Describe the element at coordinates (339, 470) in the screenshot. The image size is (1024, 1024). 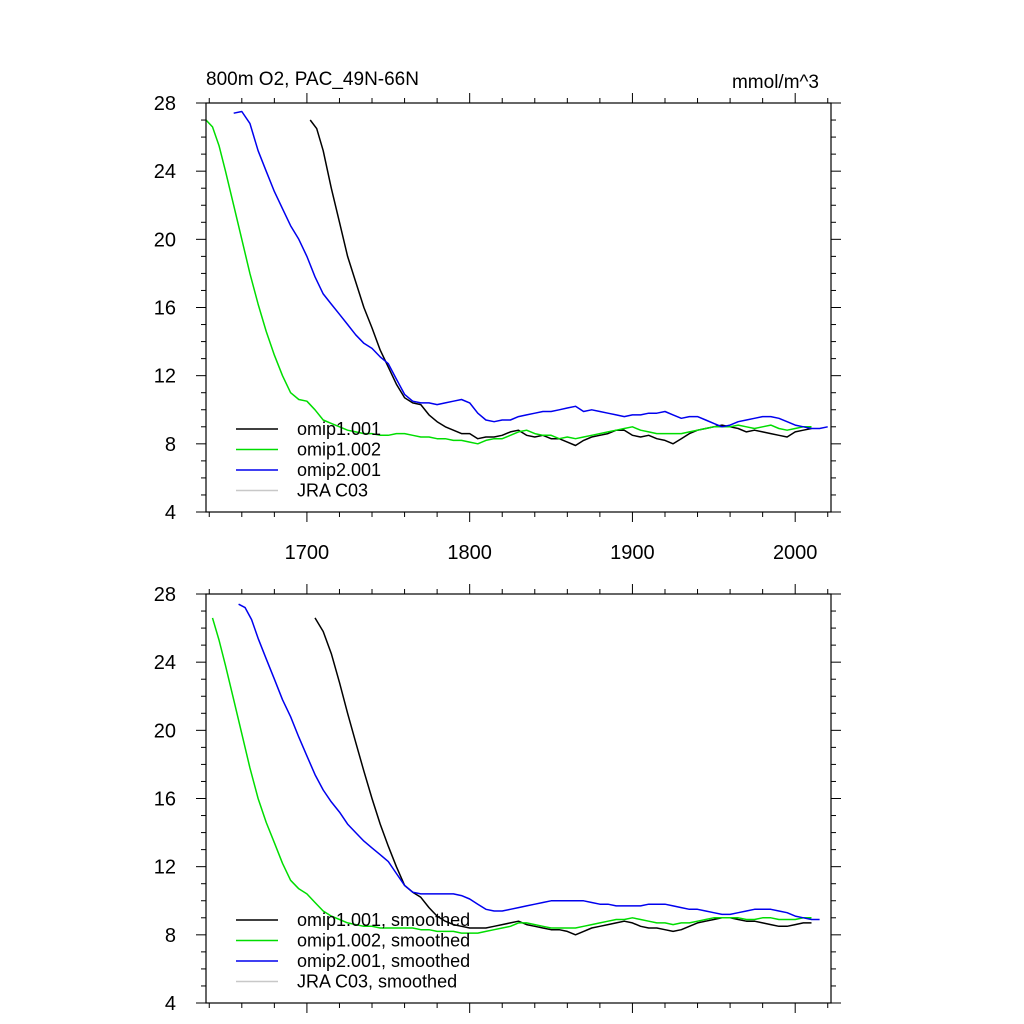
I see `legend-entry: omip2.001` at that location.